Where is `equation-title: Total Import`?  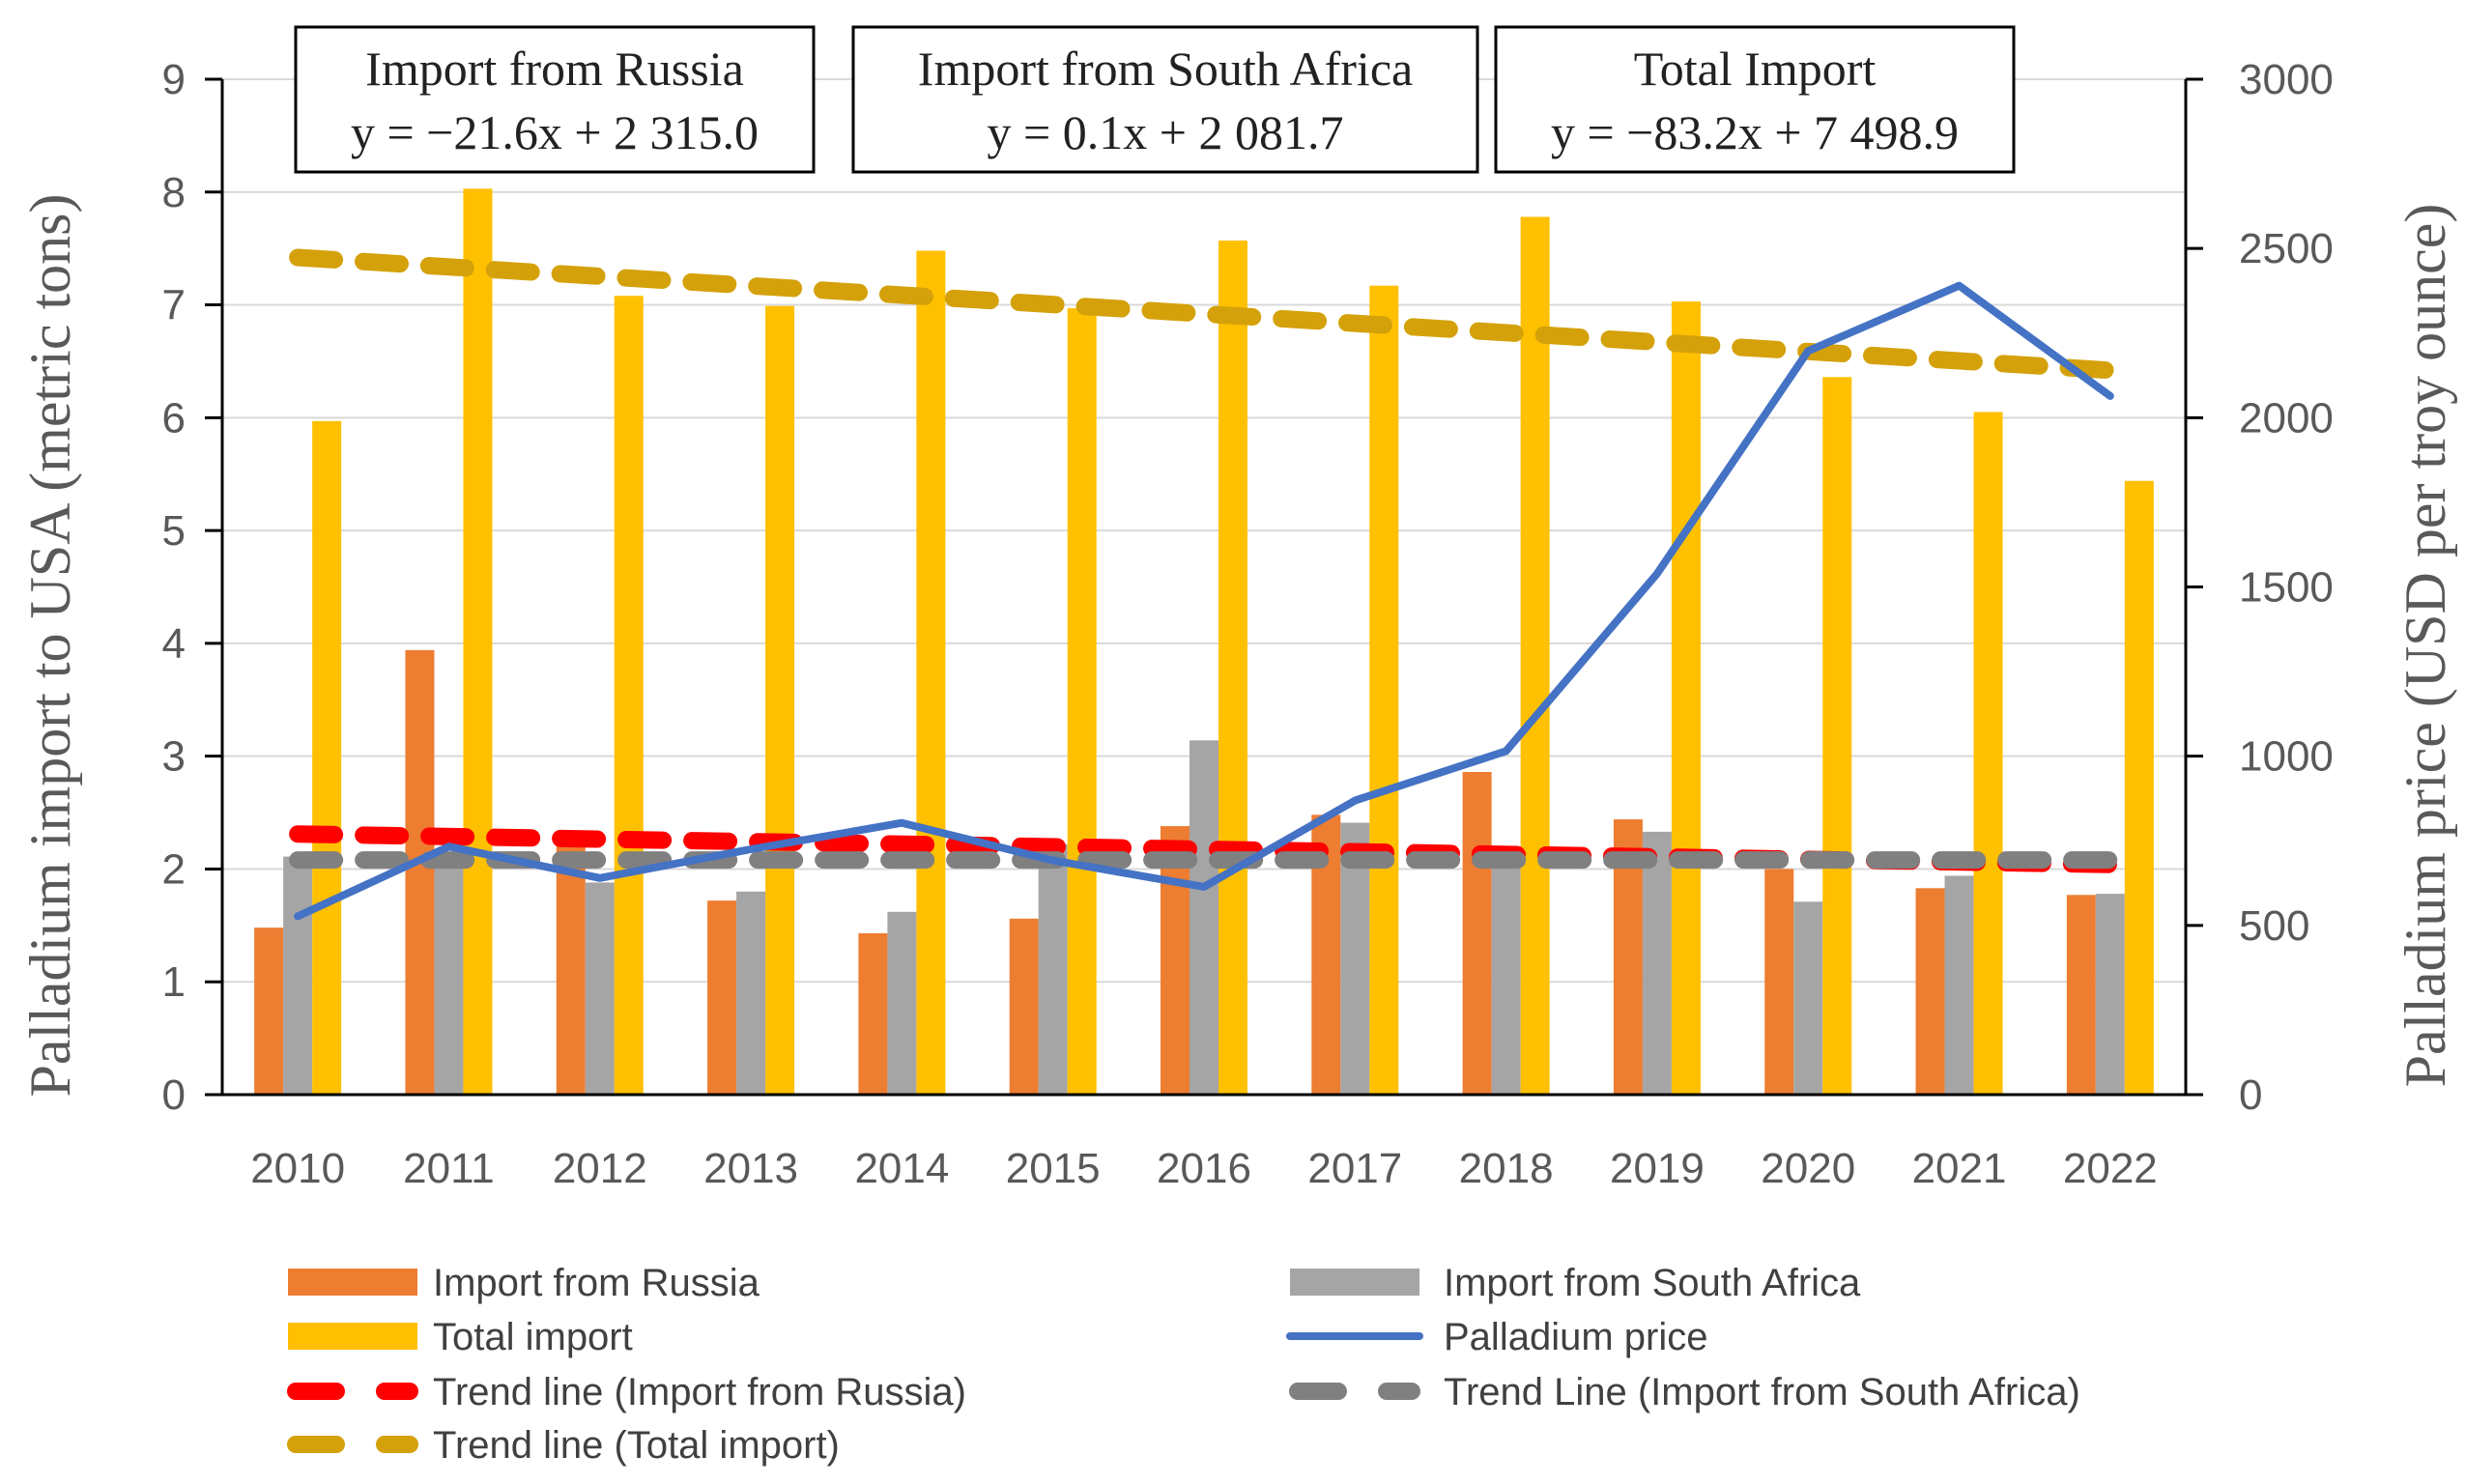
equation-title: Total Import is located at coordinates (1756, 69).